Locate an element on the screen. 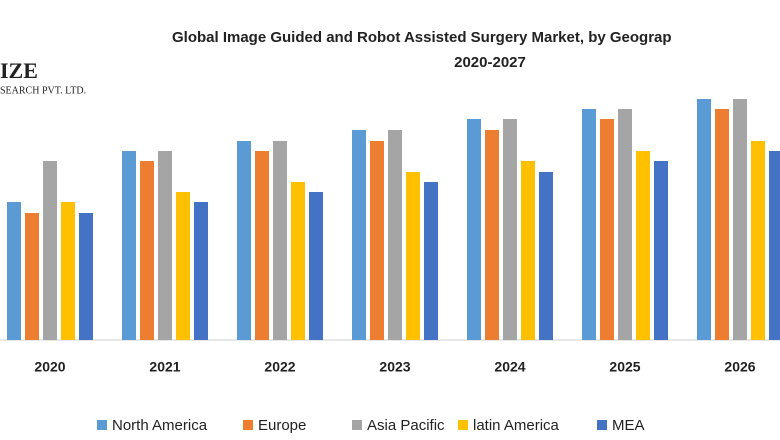  x-tick-label: 2024 is located at coordinates (509, 367).